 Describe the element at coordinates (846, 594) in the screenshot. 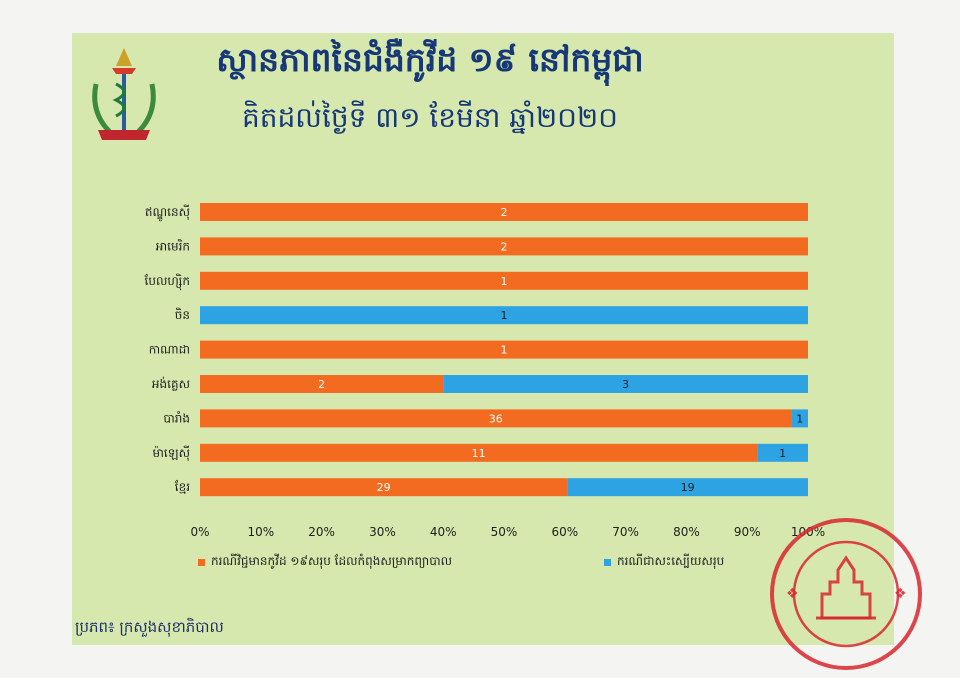

I see `official-seal: ❖ ❖` at that location.